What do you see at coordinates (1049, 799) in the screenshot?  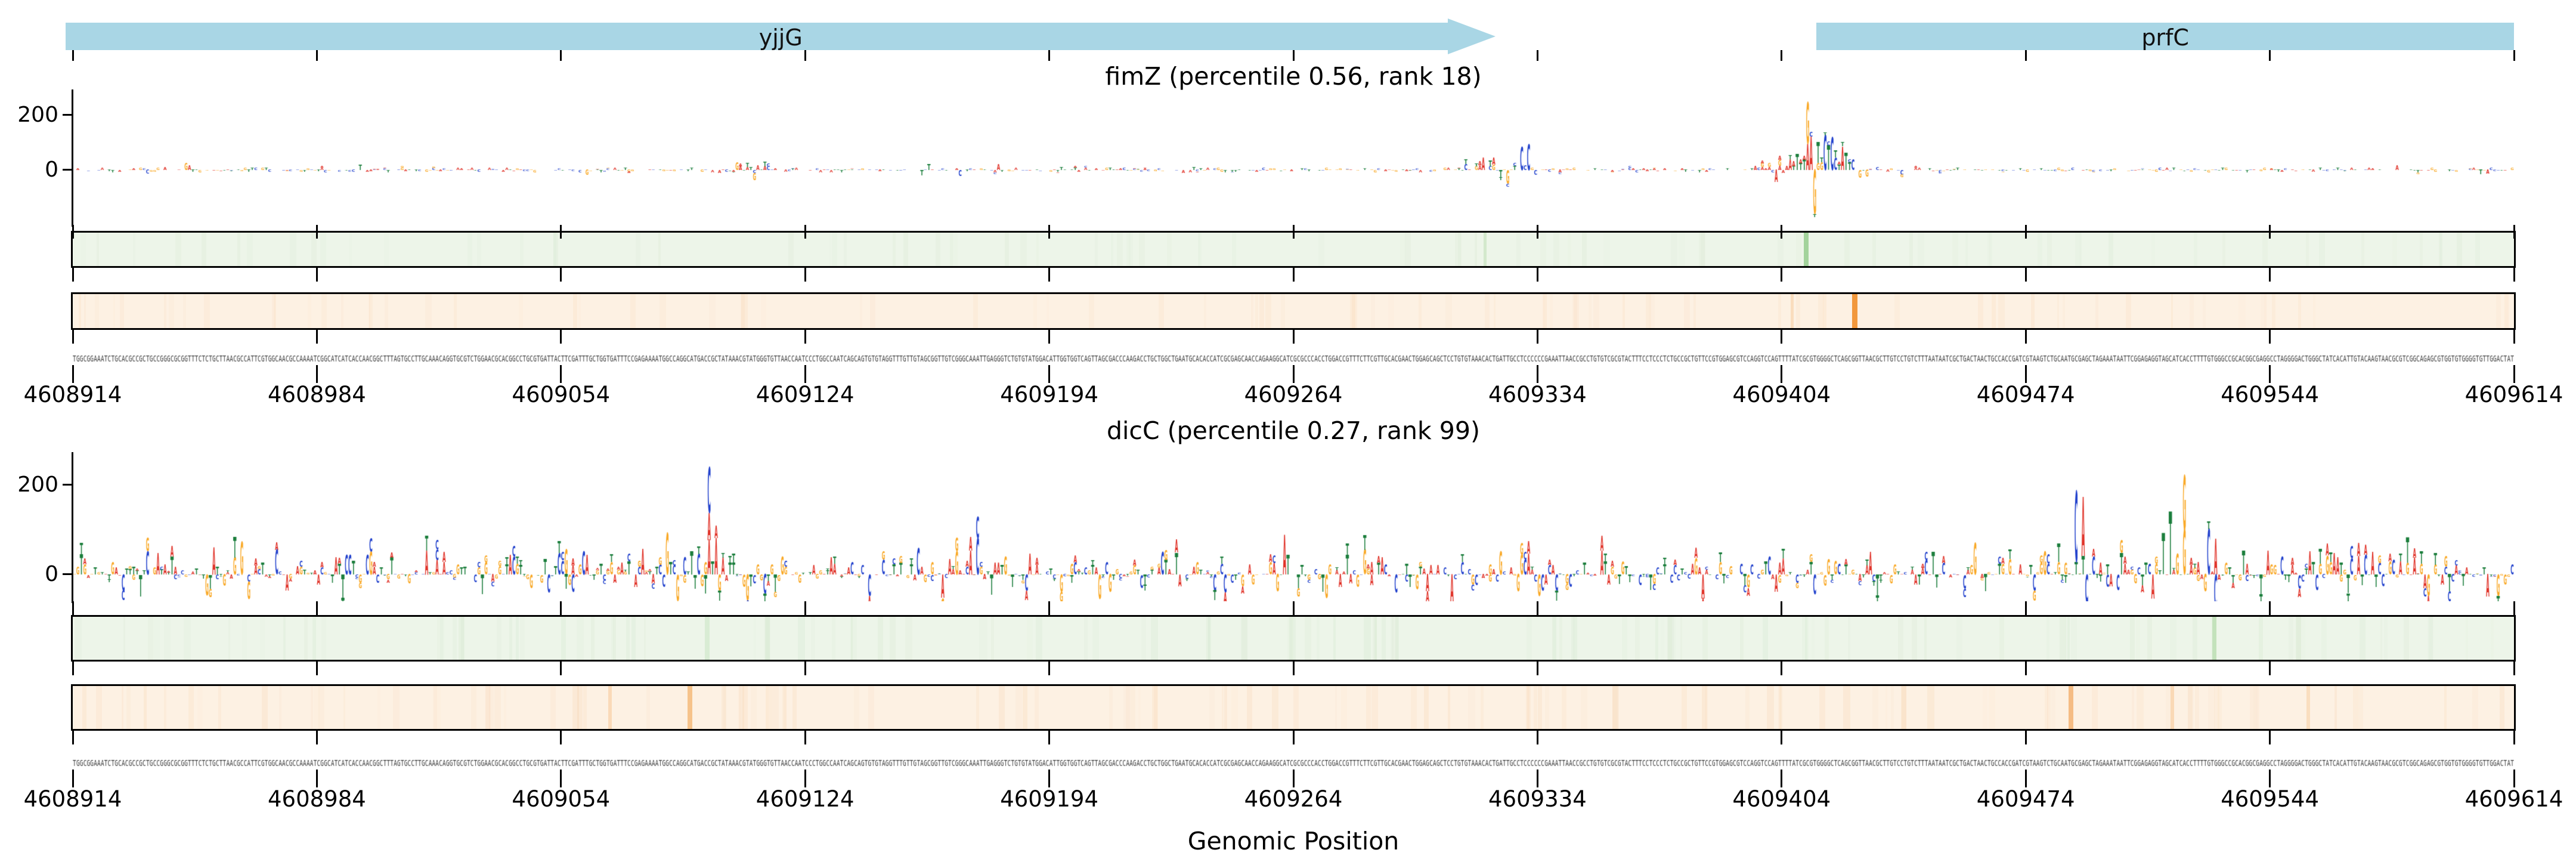 I see `x-tick-label: 4609194` at bounding box center [1049, 799].